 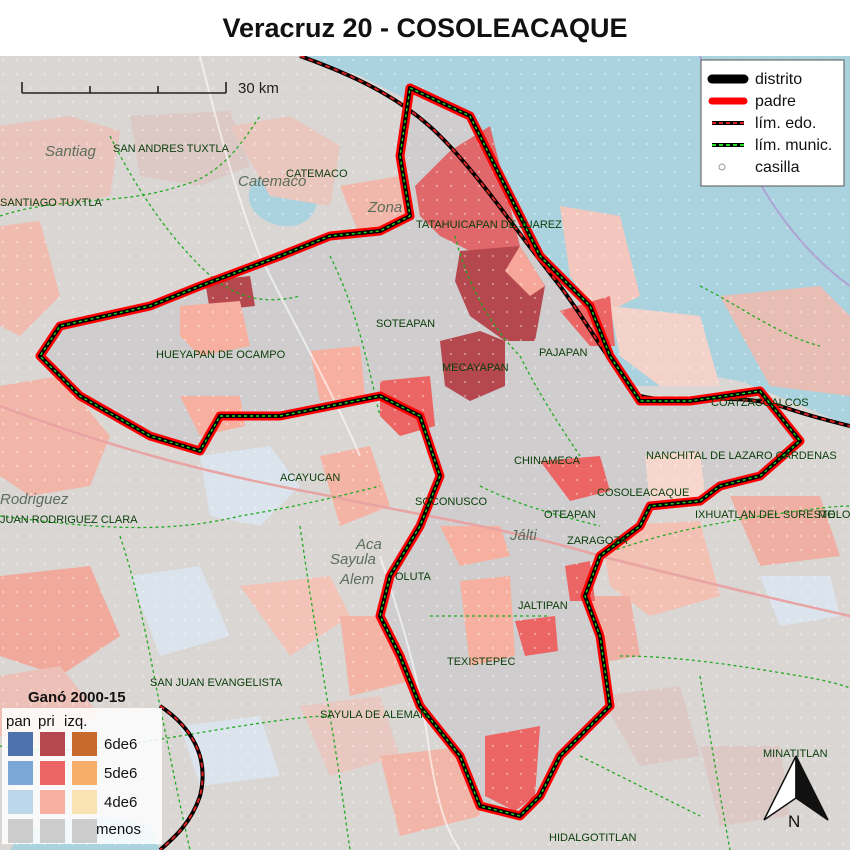 What do you see at coordinates (794, 821) in the screenshot?
I see `north-arrow-label: N` at bounding box center [794, 821].